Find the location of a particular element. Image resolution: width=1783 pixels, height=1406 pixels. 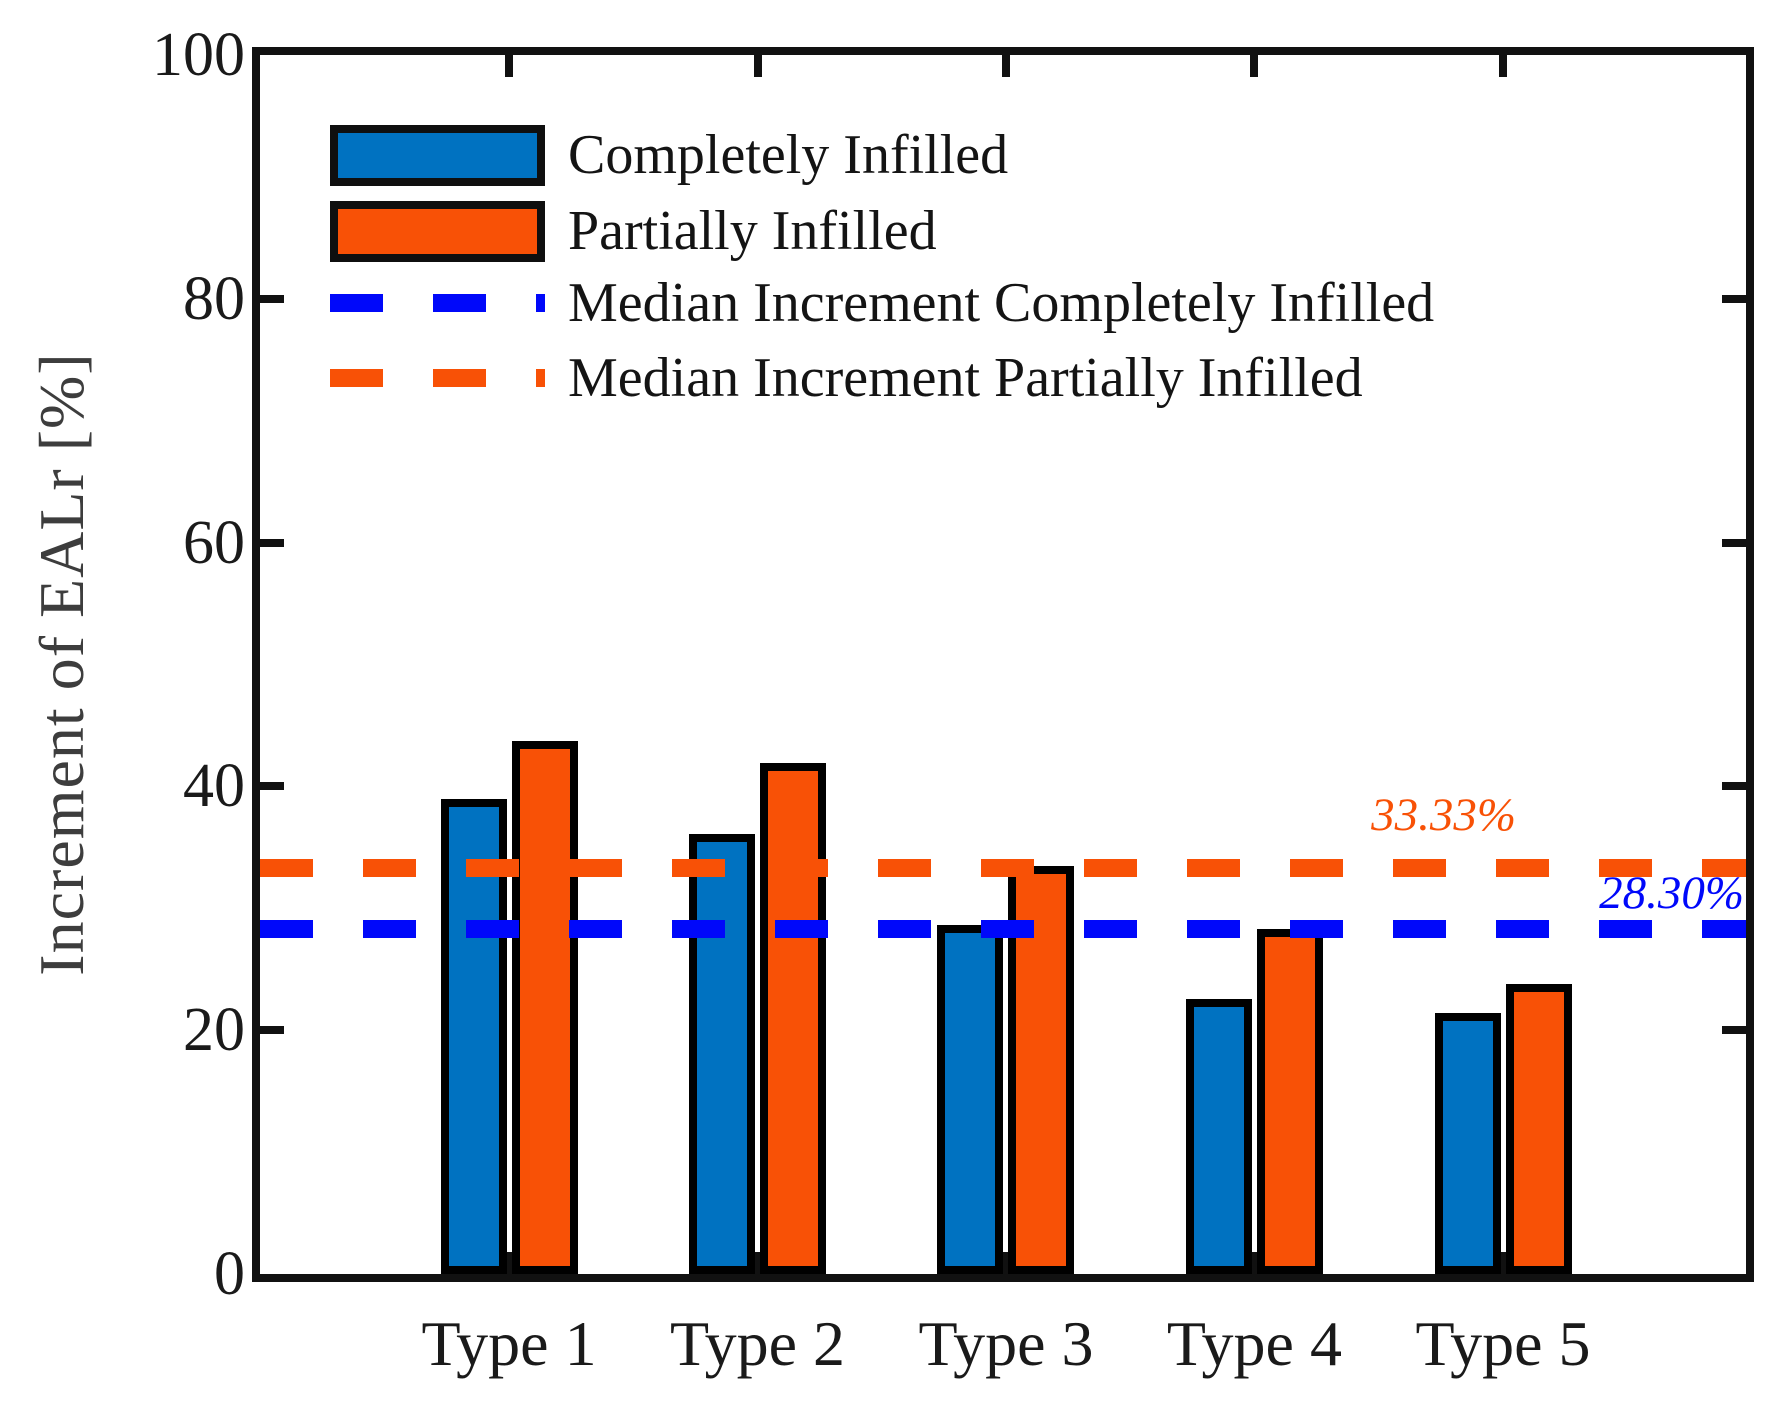

x-category-label: Type 2 is located at coordinates (757, 1343).